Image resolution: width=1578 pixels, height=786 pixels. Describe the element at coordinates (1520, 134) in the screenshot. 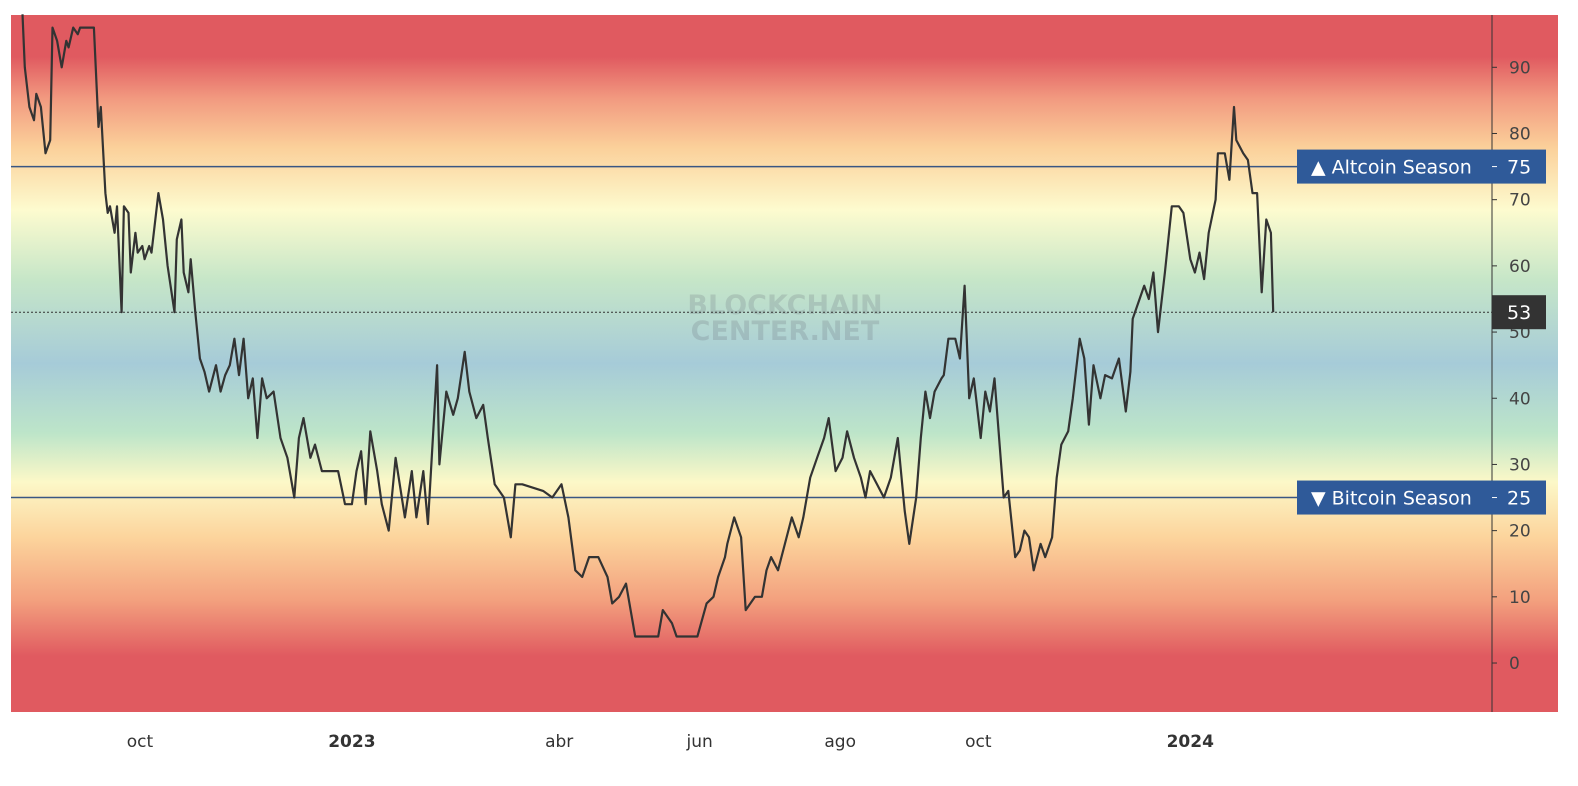

I see `y-tick-label: 80` at that location.